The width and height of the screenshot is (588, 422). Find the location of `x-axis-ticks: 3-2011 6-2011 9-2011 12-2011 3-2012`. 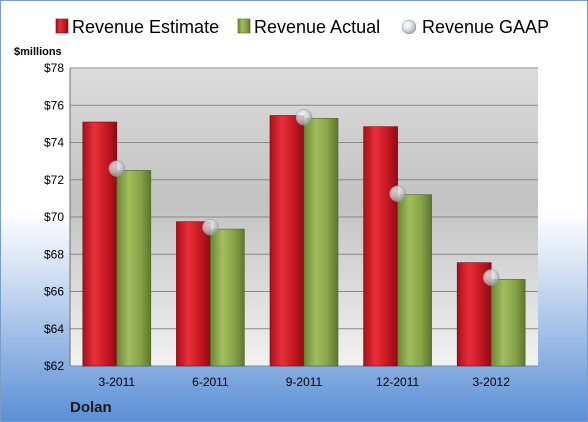

x-axis-ticks: 3-2011 6-2011 9-2011 12-2011 3-2012 is located at coordinates (305, 382).